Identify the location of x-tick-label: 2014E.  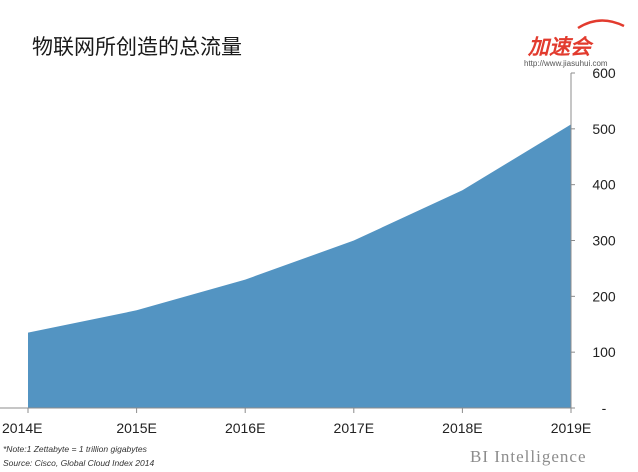
(22, 428).